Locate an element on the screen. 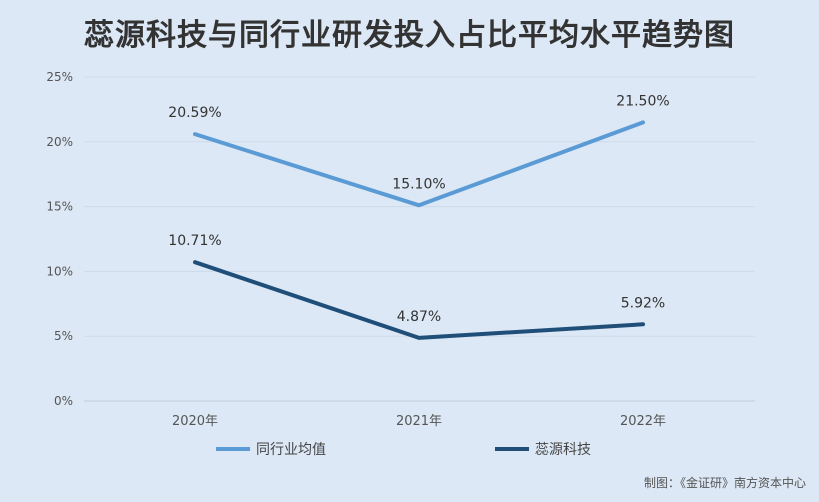 The image size is (819, 502). y-tick-label: 20% is located at coordinates (59, 142).